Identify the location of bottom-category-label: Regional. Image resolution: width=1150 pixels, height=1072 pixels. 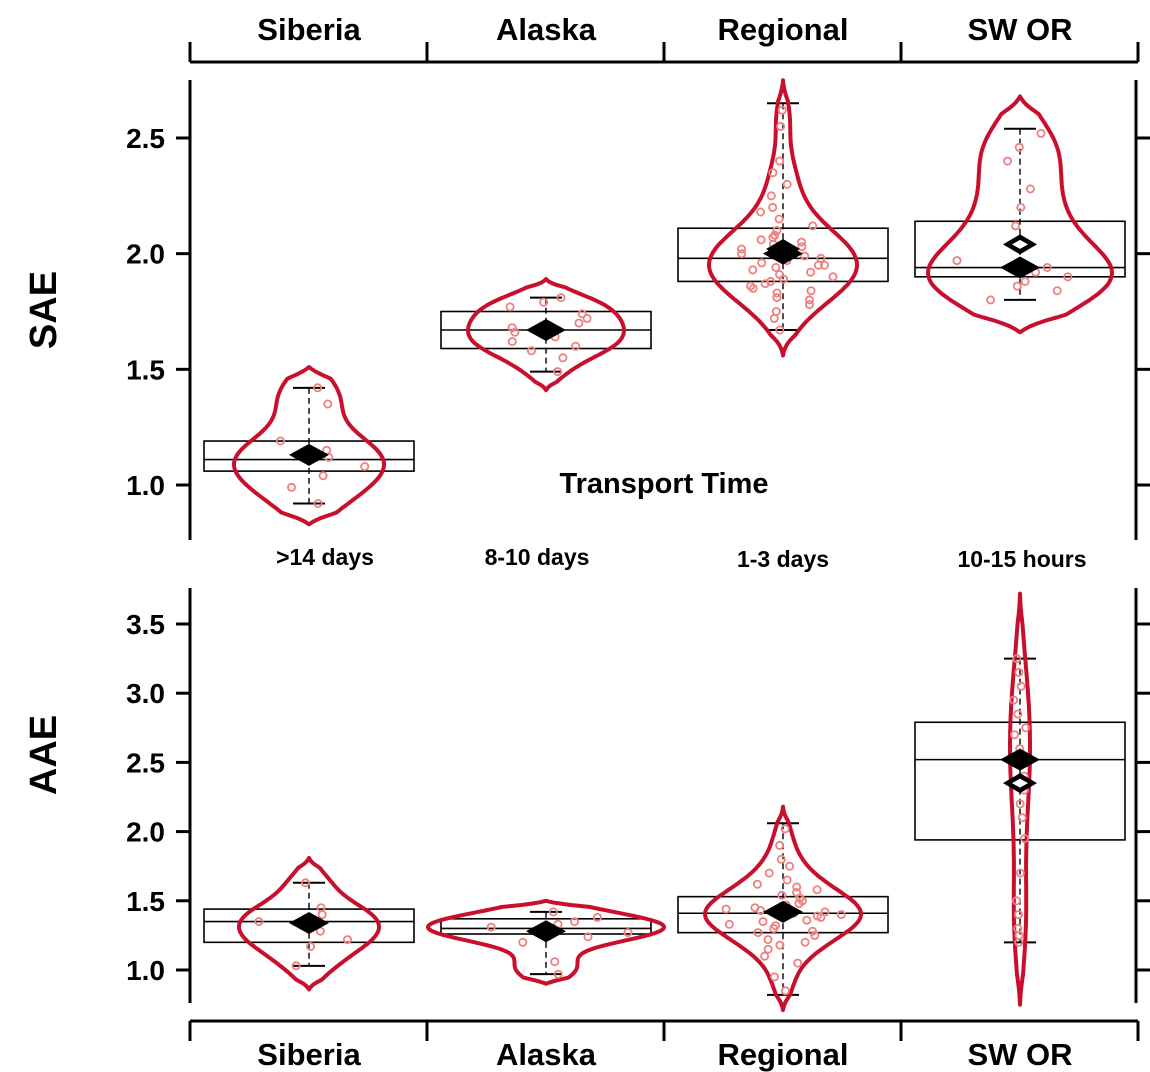
(783, 1054).